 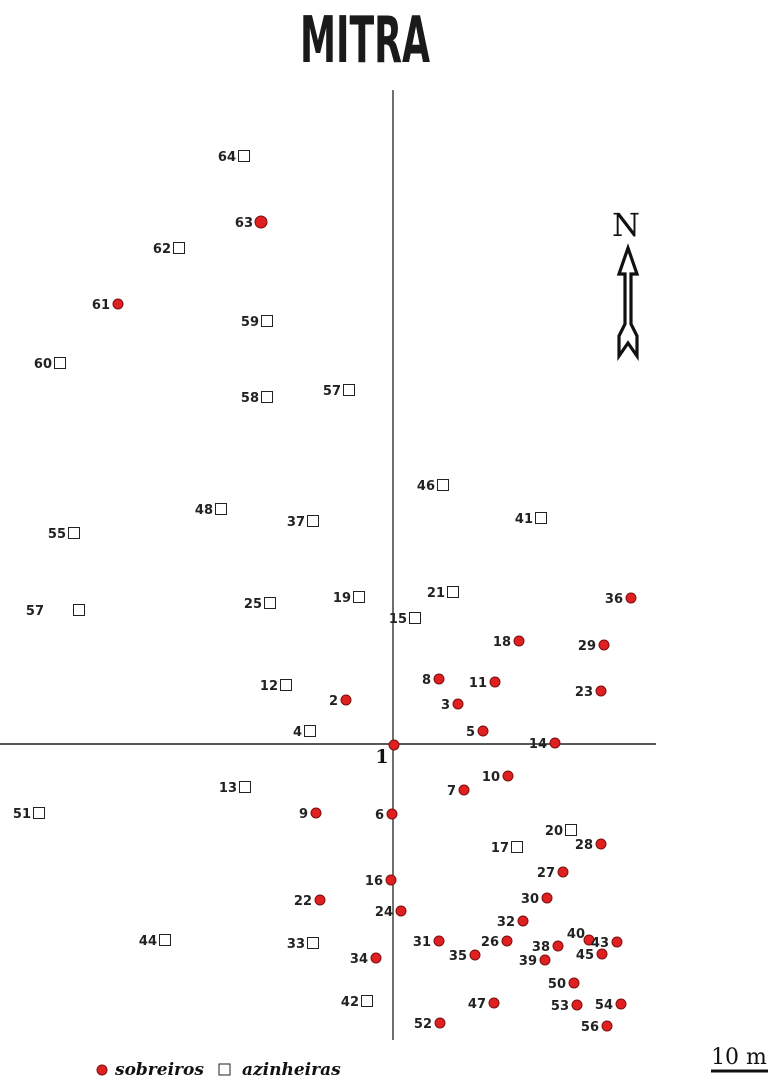 I want to click on azinheira-tree: 59, so click(x=257, y=322).